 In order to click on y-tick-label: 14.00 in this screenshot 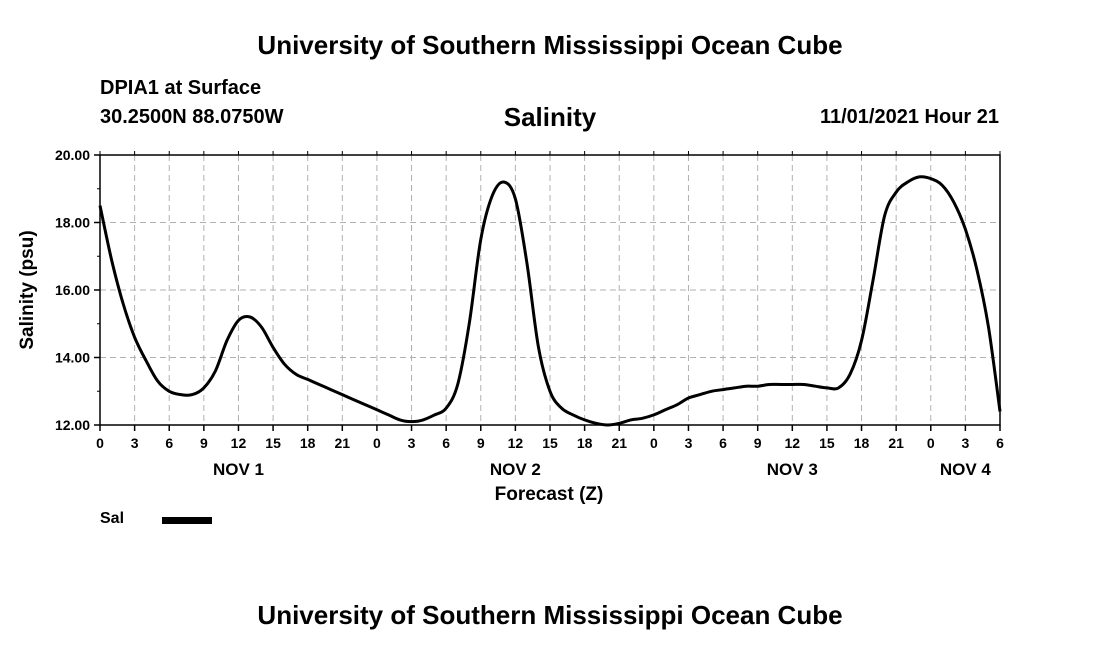, I will do `click(72, 358)`.